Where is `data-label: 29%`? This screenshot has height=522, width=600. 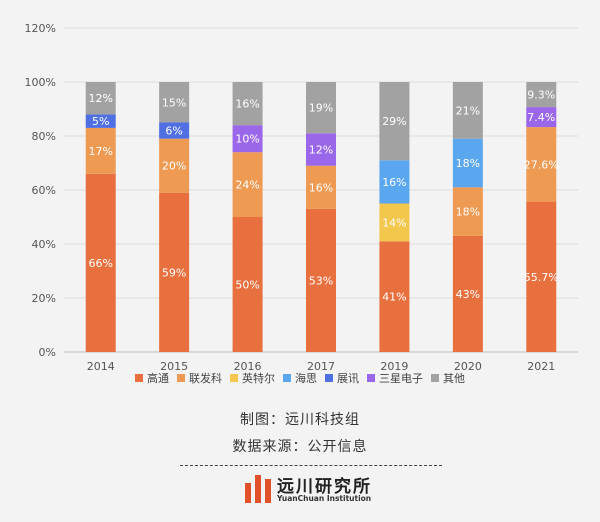 data-label: 29% is located at coordinates (394, 121).